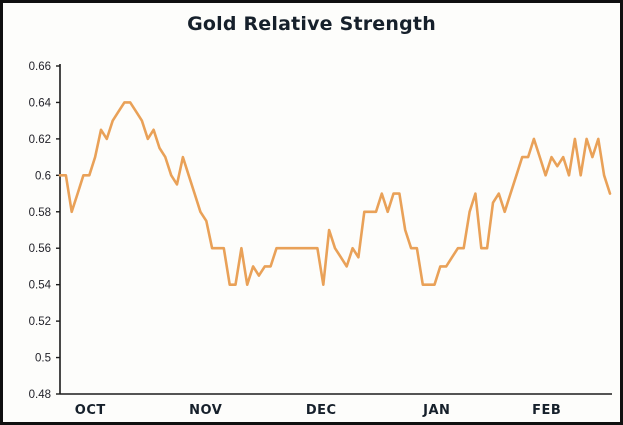 The image size is (623, 425). Describe the element at coordinates (40, 140) in the screenshot. I see `y-tick-label: 0.62` at that location.